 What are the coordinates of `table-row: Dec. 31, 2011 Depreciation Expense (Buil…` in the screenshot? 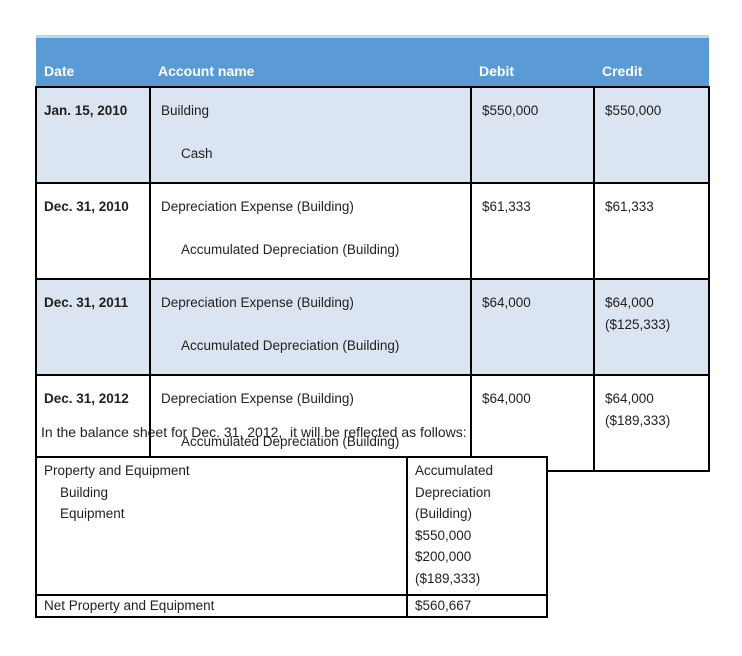 It's located at (372, 327).